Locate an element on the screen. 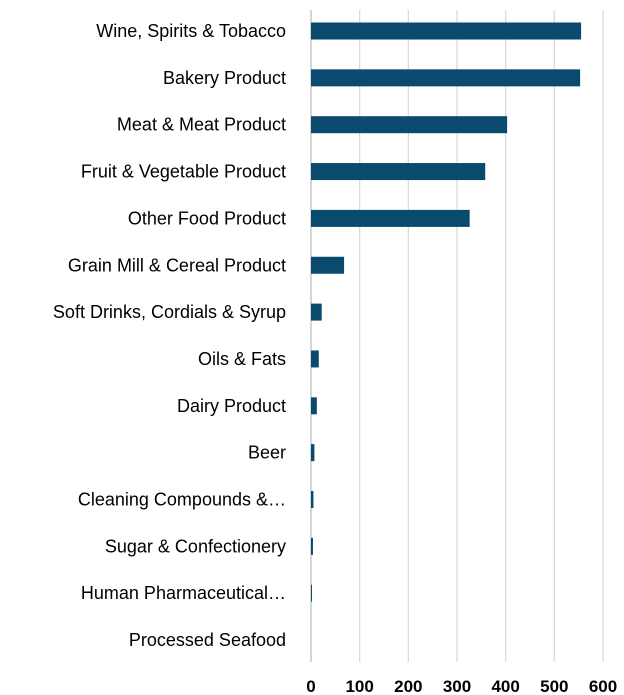 The image size is (624, 695). x-tick-label: 500 is located at coordinates (554, 686).